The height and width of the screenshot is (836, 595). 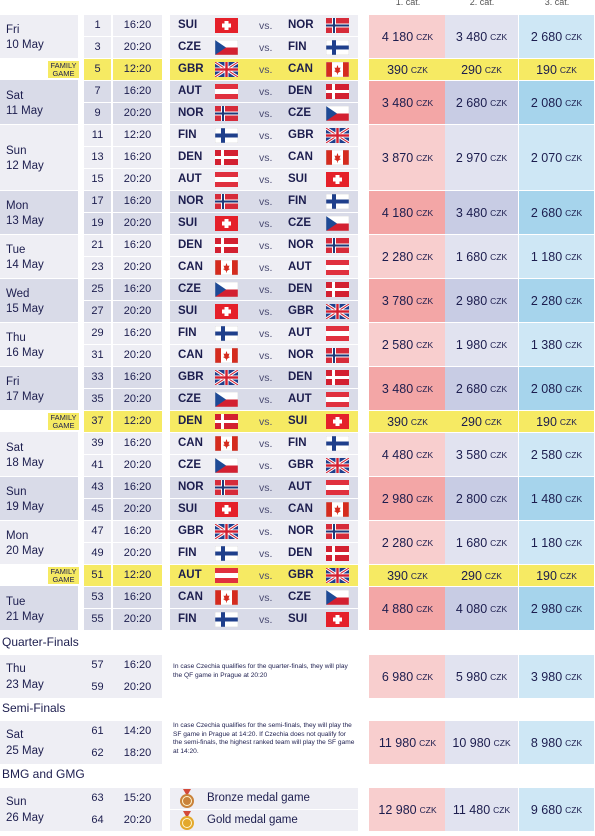 I want to click on price-value: 390, so click(x=397, y=421).